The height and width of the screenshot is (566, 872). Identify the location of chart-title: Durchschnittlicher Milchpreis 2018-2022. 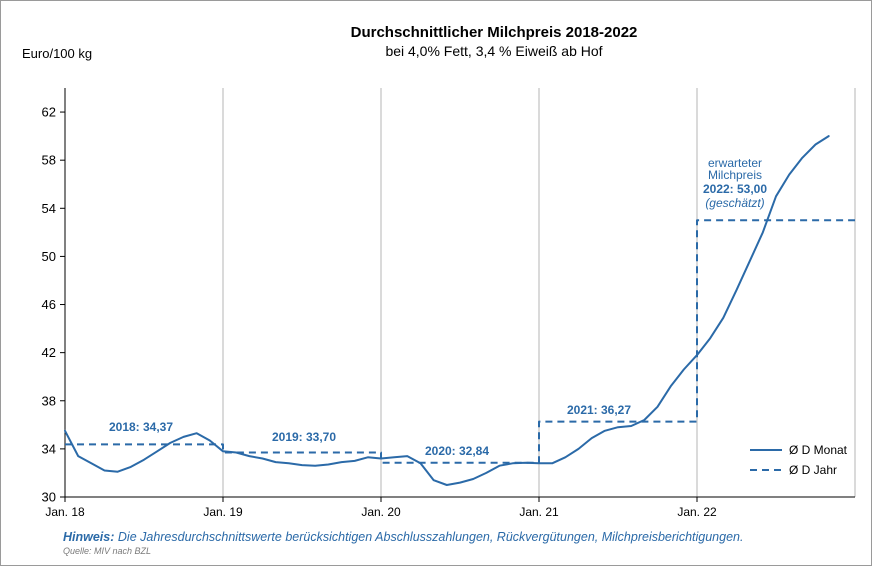
(494, 32).